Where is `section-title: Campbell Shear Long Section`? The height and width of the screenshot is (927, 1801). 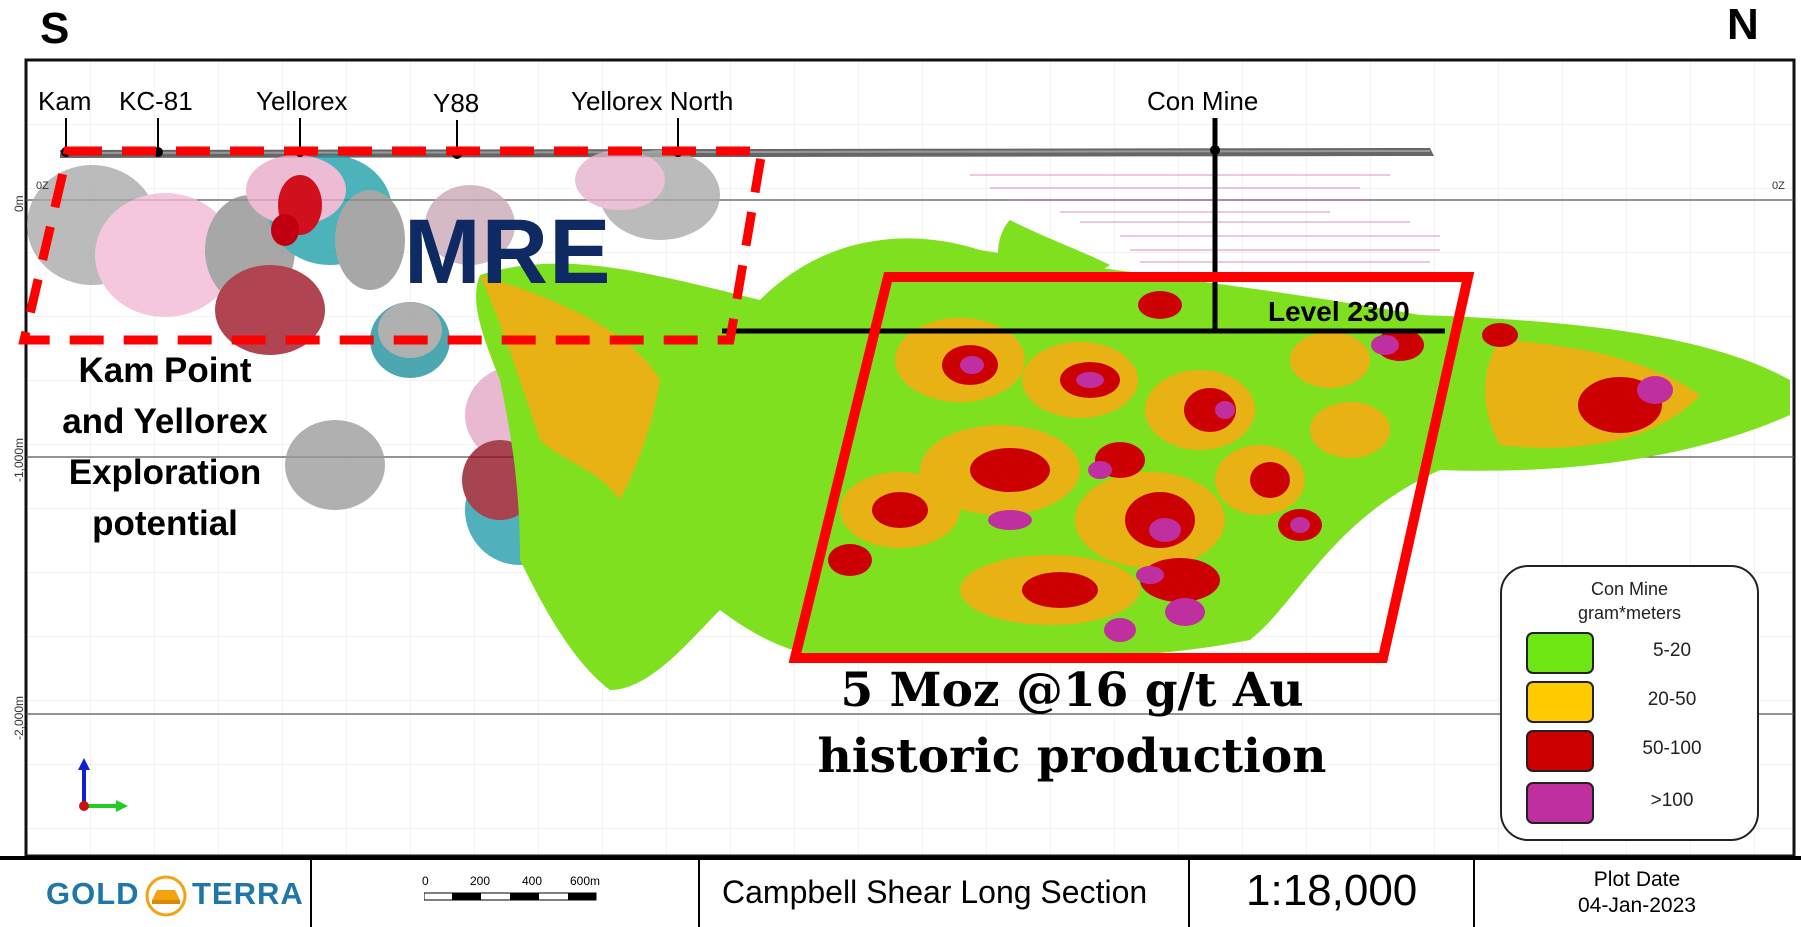 section-title: Campbell Shear Long Section is located at coordinates (935, 892).